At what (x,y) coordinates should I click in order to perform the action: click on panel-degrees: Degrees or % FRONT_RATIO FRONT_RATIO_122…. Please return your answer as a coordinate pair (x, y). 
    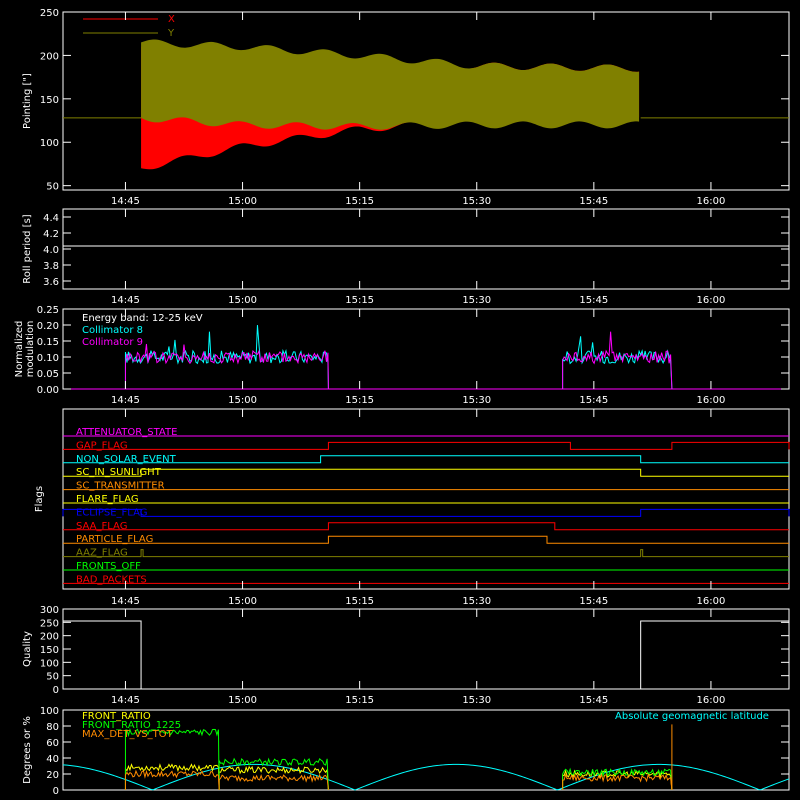
    Looking at the image, I should click on (406, 751).